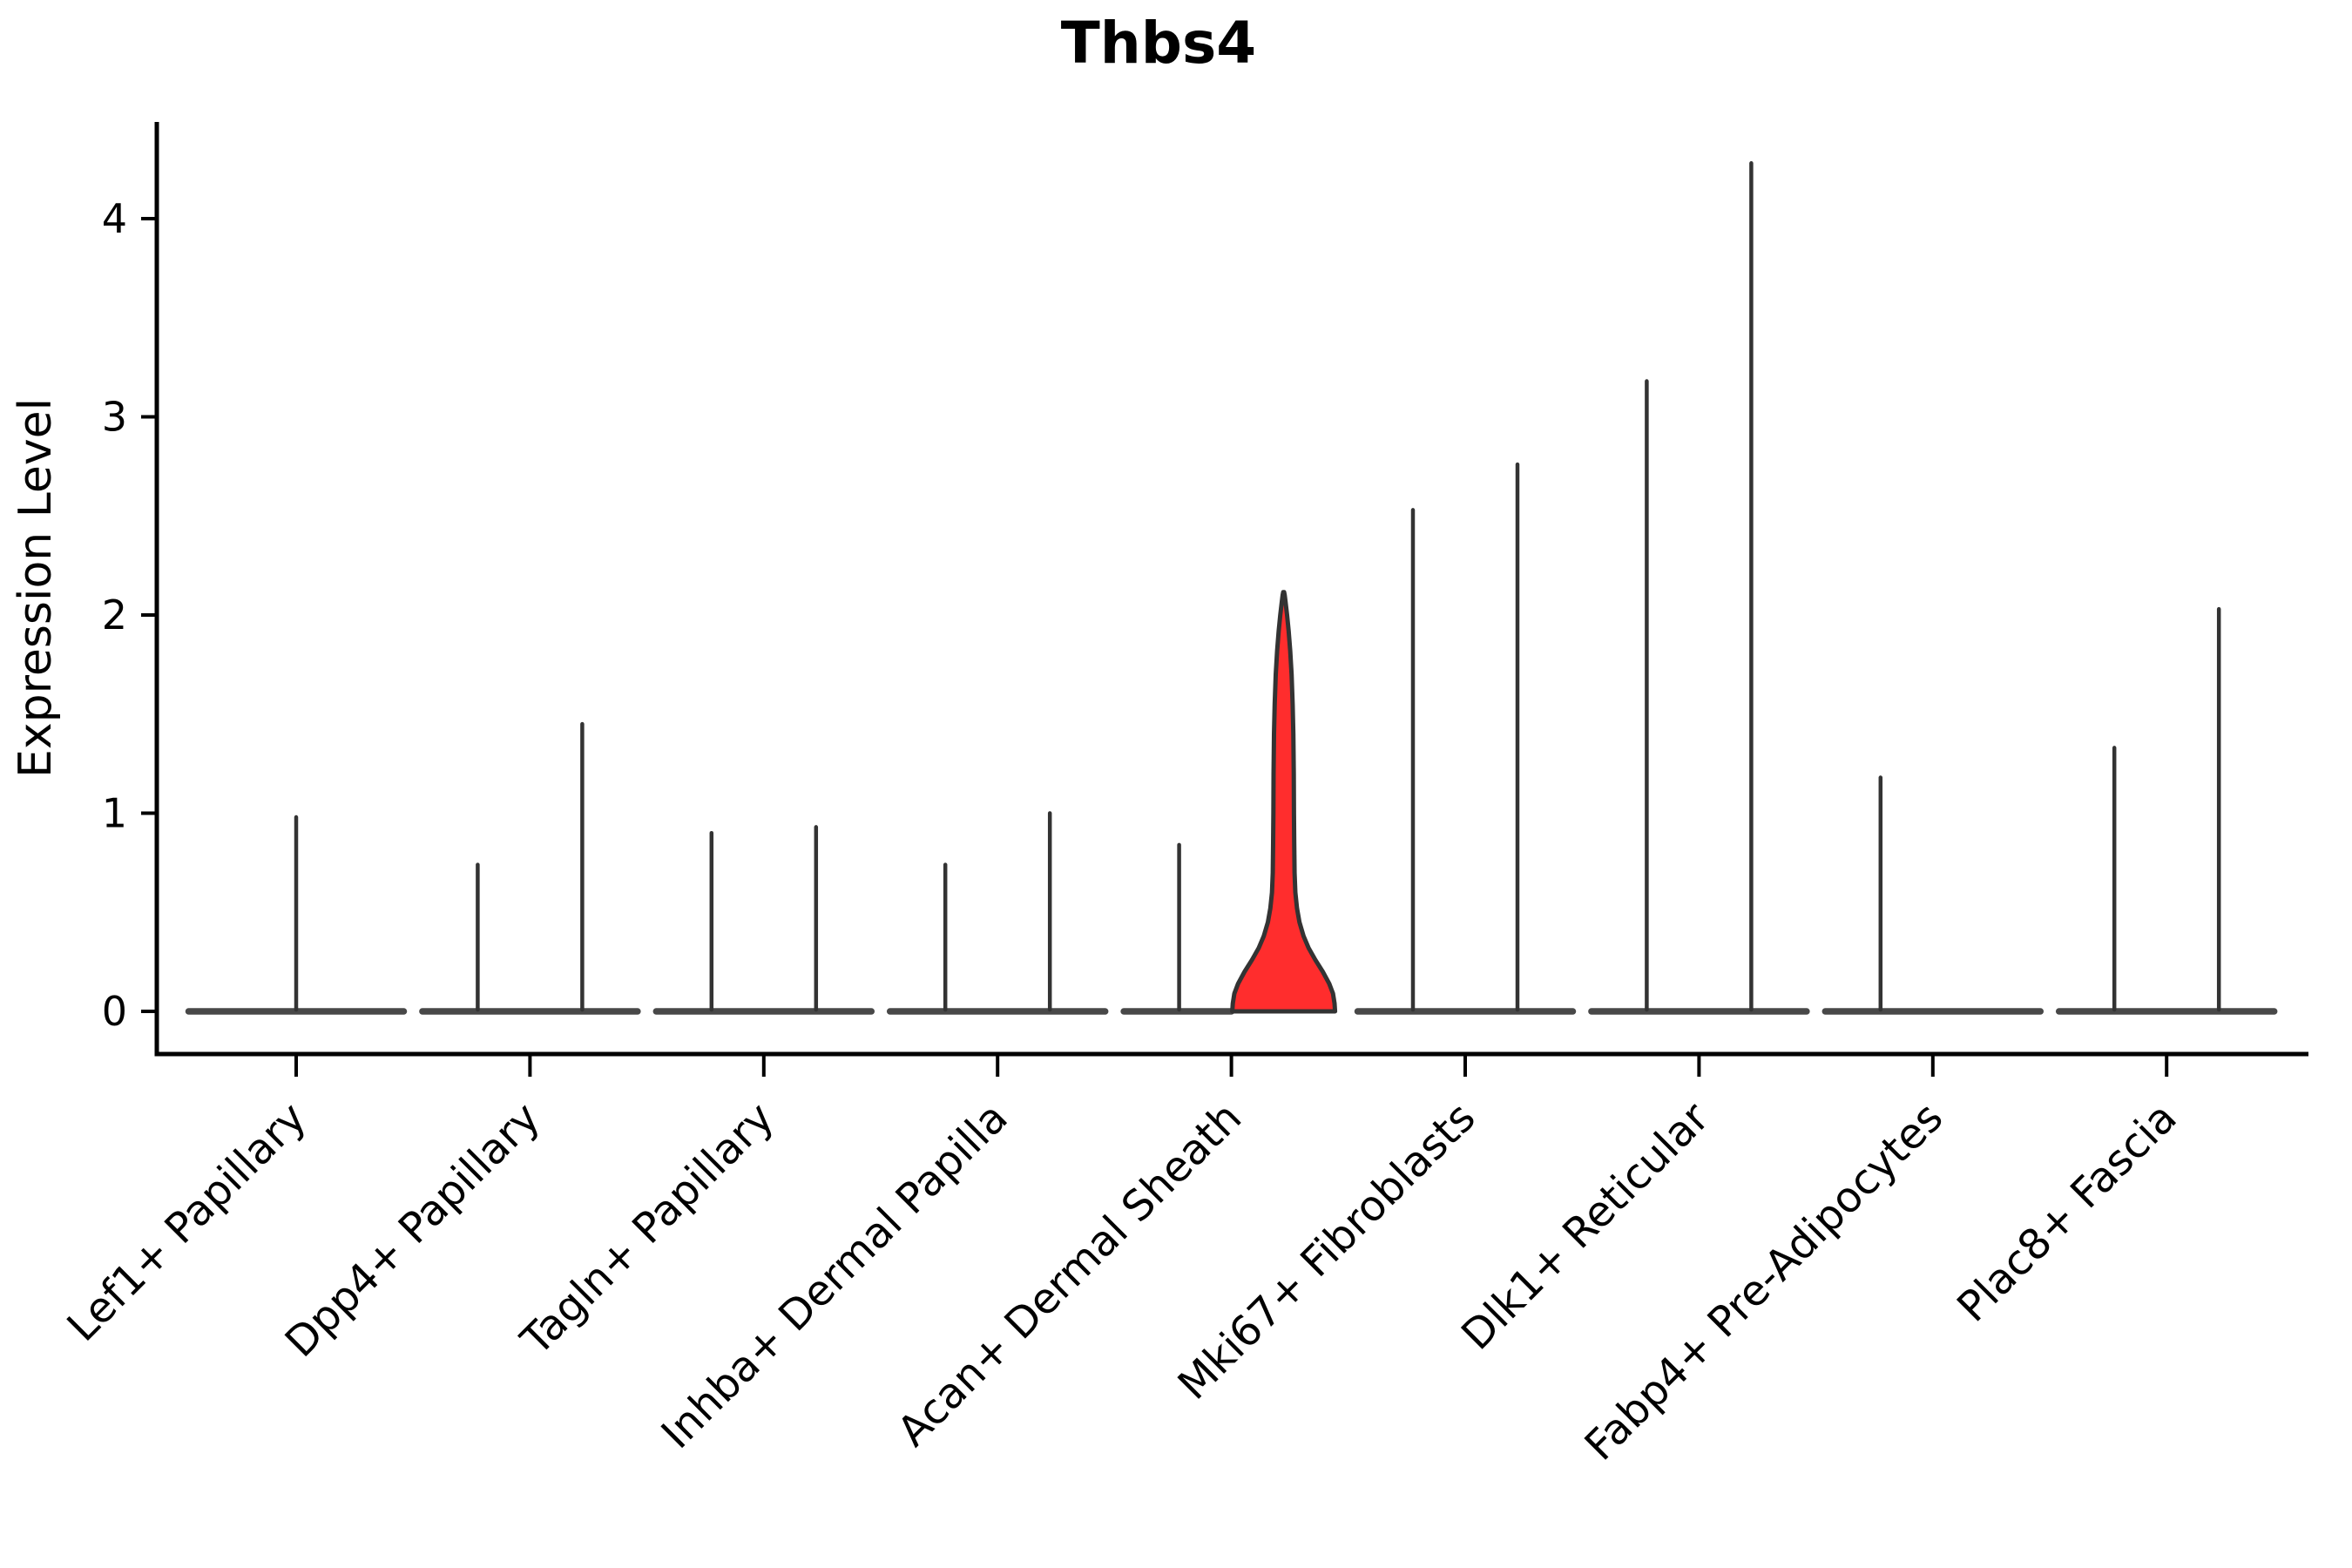 This screenshot has height=1568, width=2352. I want to click on y-tick-label: 3, so click(114, 417).